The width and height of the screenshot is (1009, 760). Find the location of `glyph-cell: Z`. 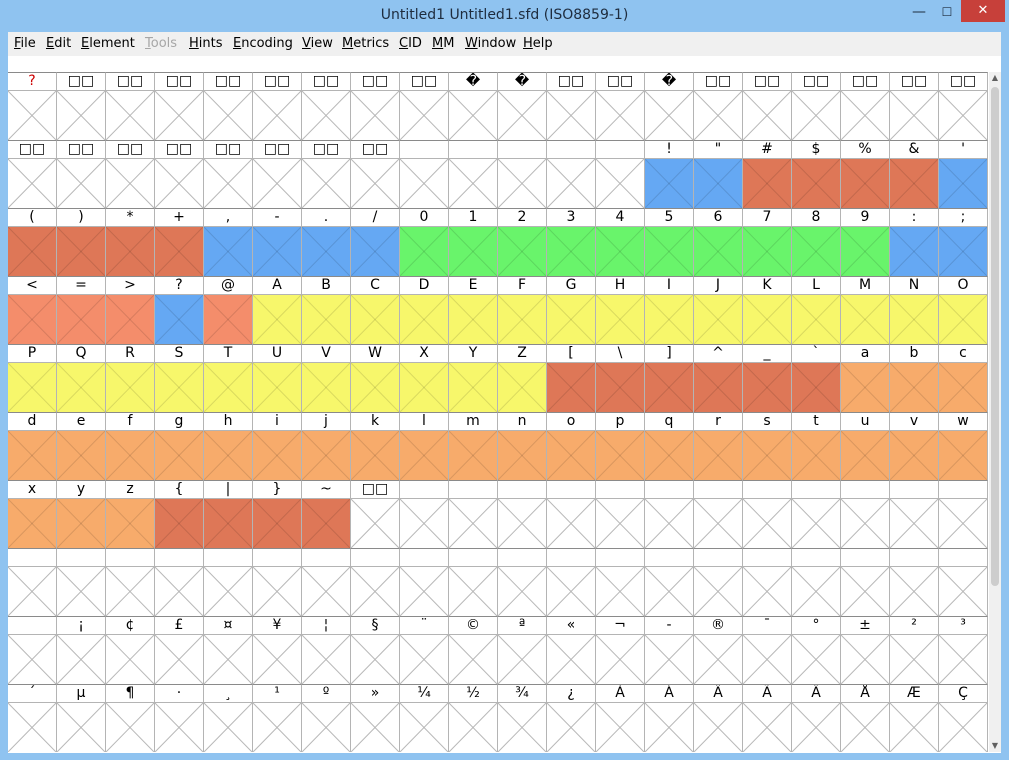

glyph-cell: Z is located at coordinates (522, 378).